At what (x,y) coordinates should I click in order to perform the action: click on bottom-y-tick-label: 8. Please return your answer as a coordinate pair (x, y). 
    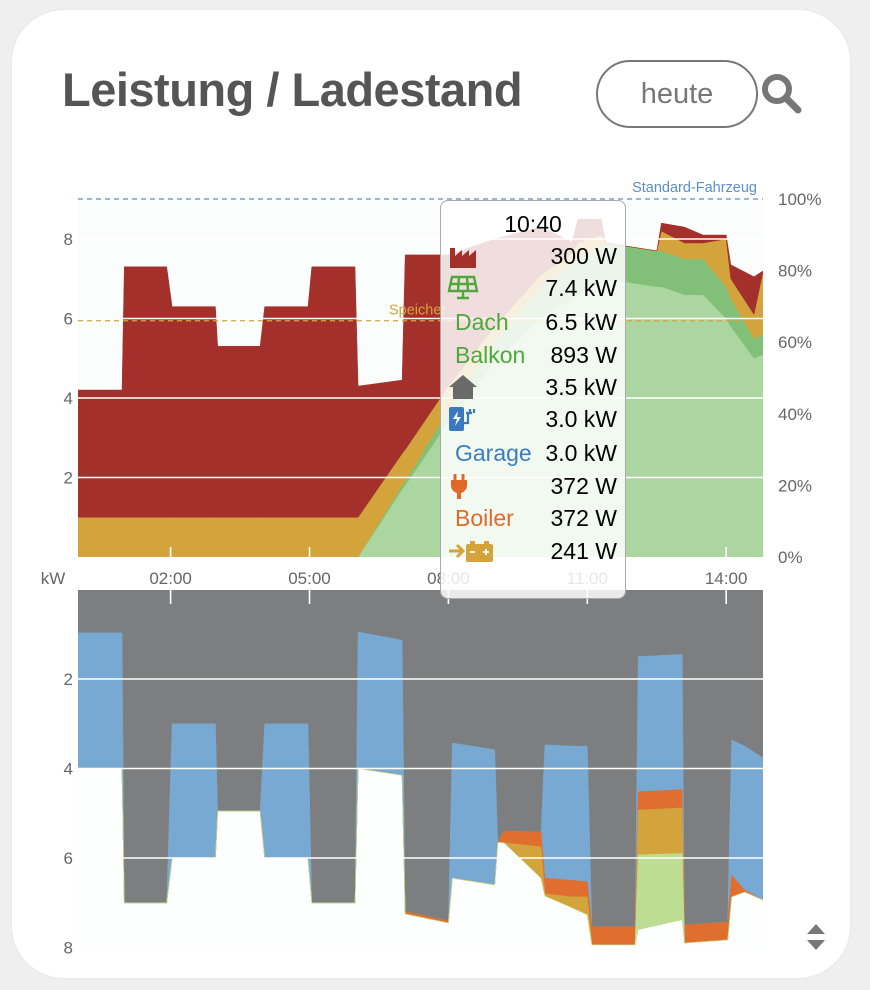
    Looking at the image, I should click on (68, 948).